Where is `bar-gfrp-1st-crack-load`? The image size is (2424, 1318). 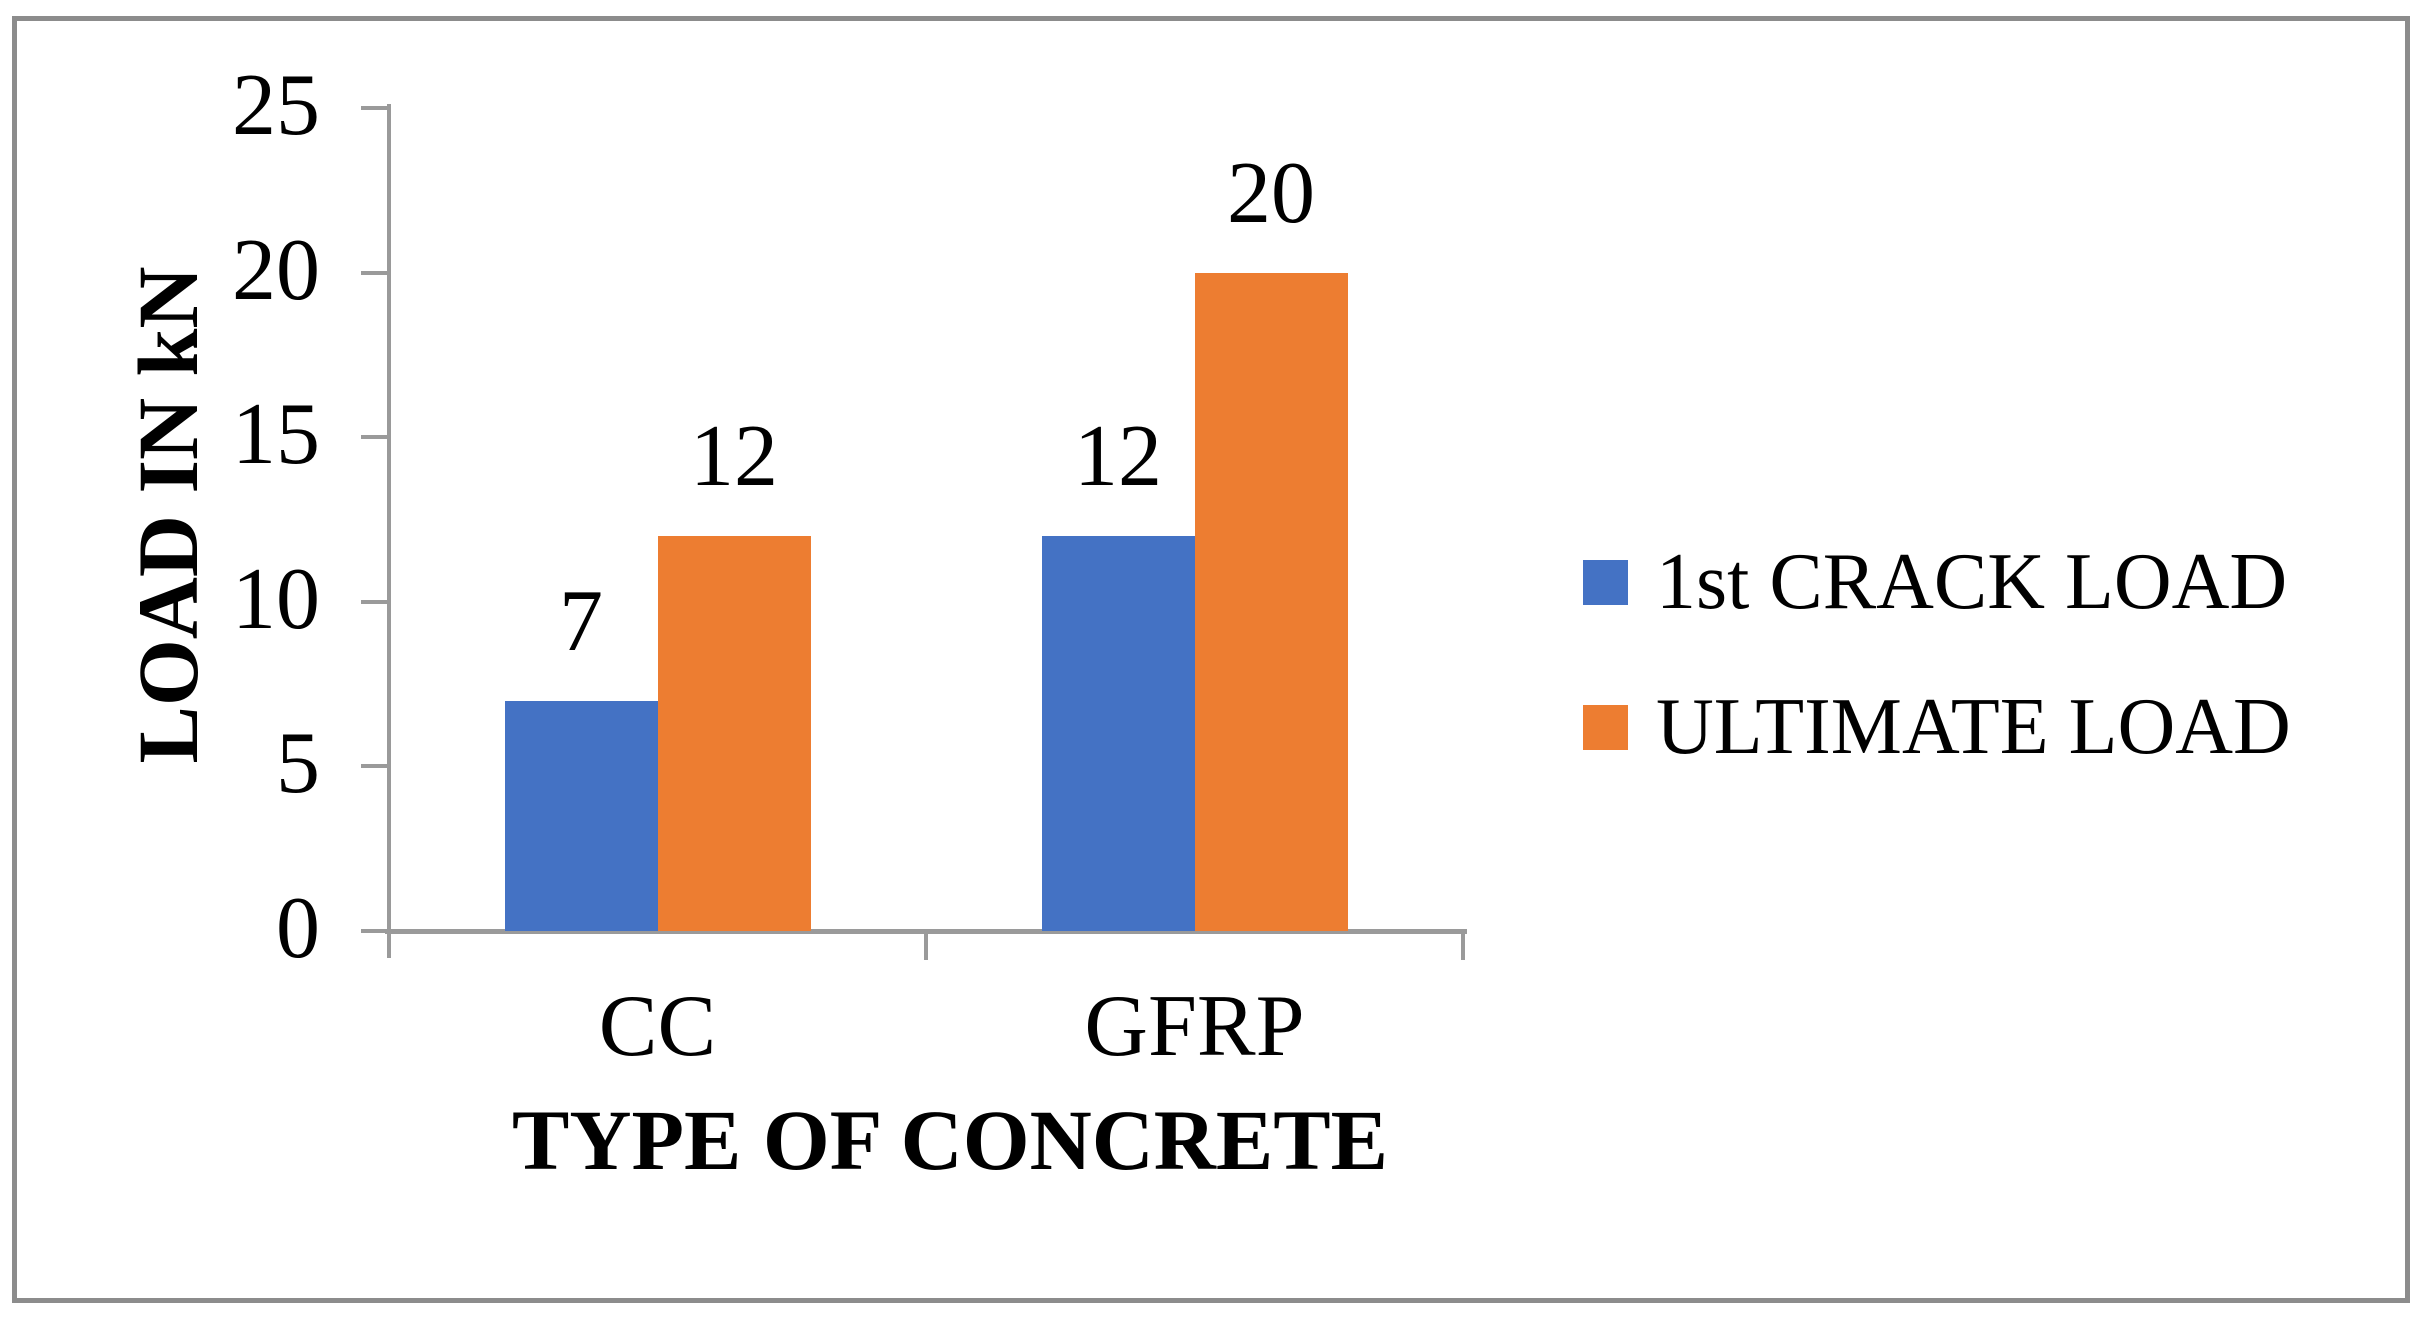
bar-gfrp-1st-crack-load is located at coordinates (1118, 733).